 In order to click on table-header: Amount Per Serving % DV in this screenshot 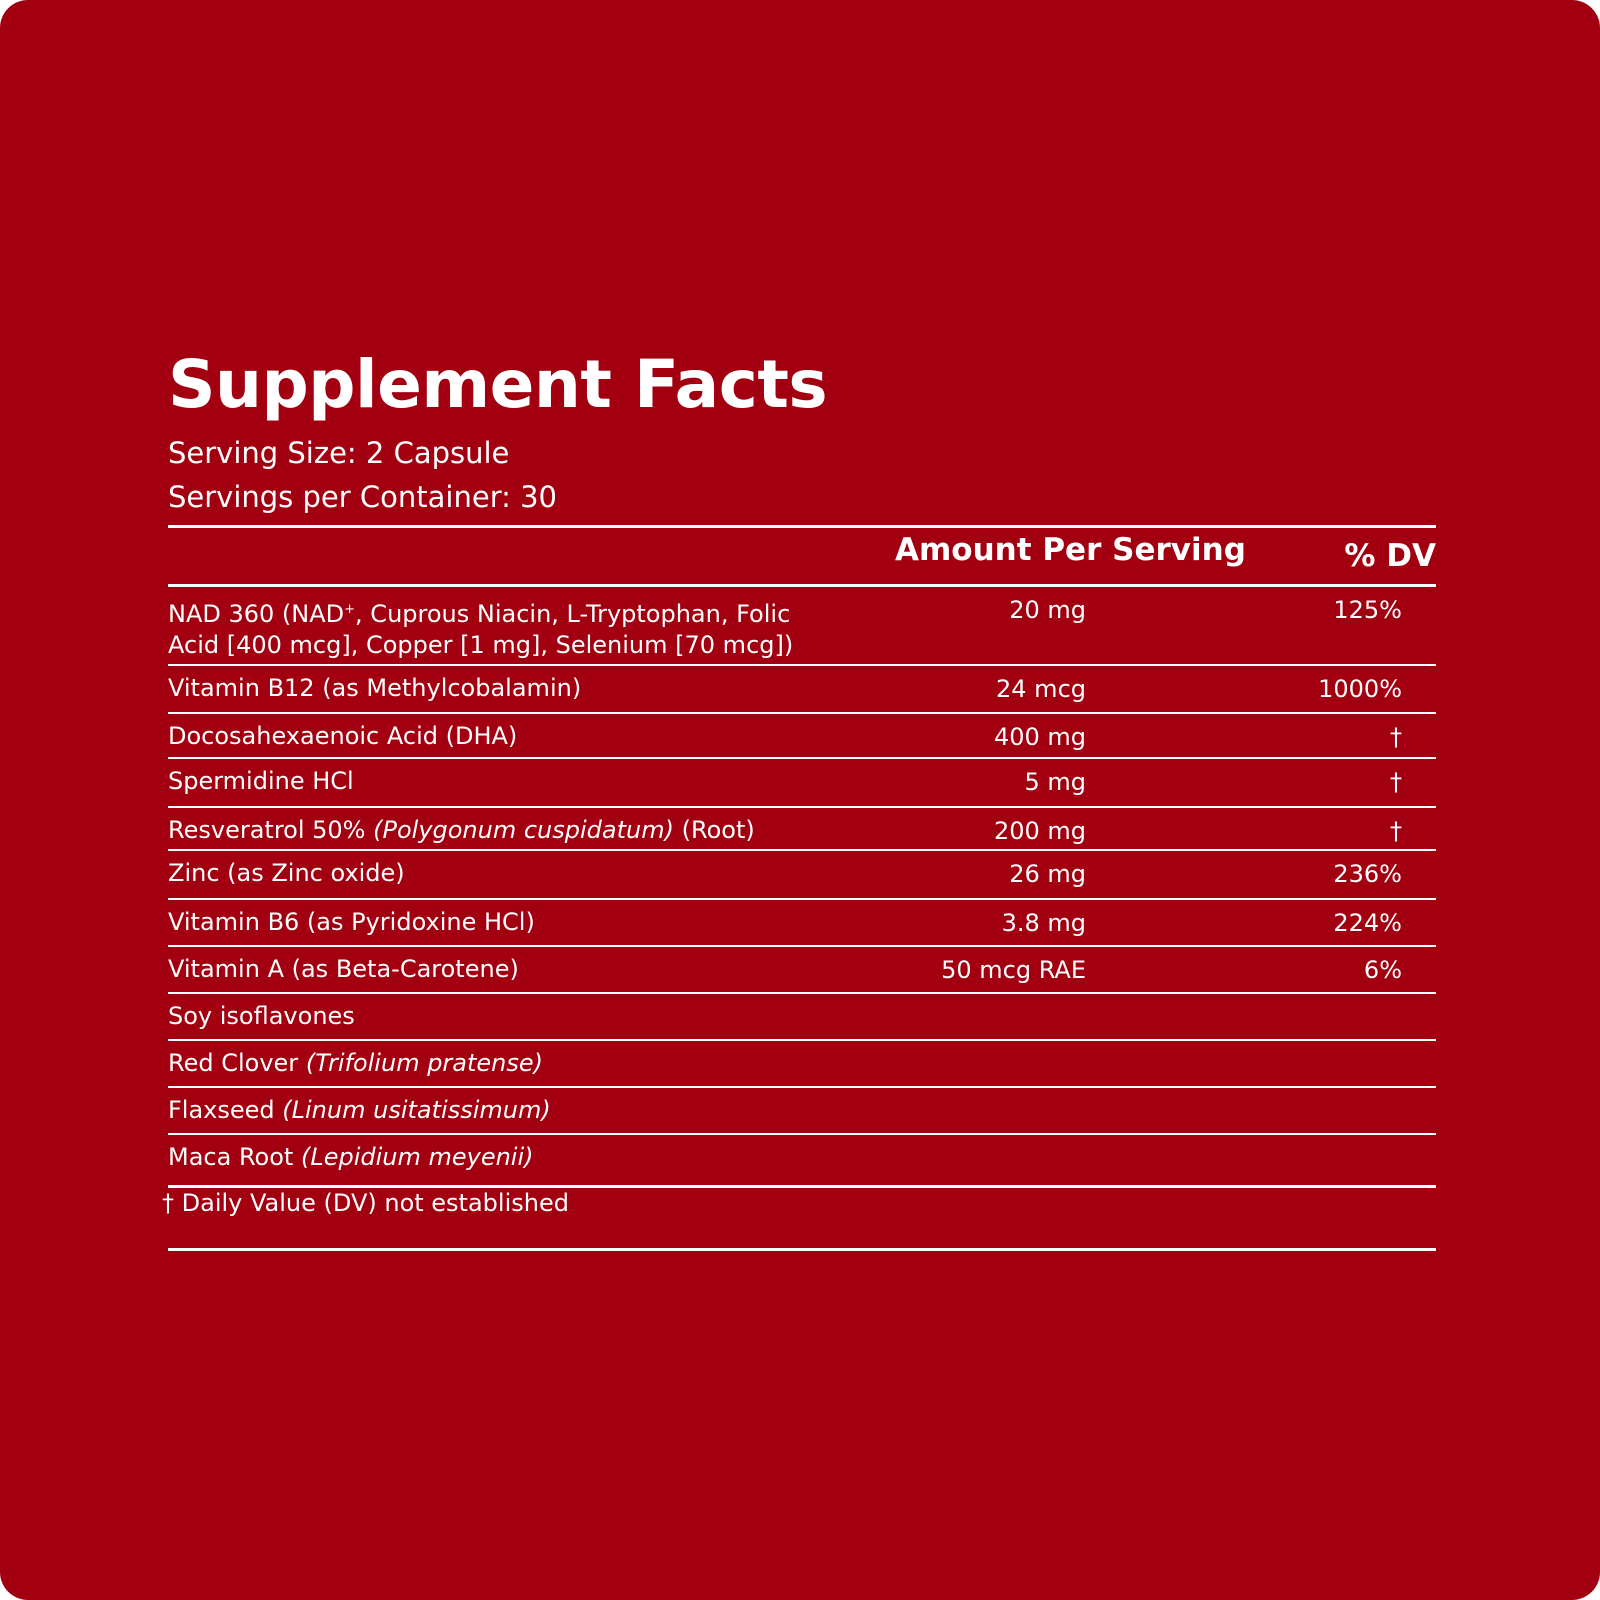, I will do `click(802, 556)`.